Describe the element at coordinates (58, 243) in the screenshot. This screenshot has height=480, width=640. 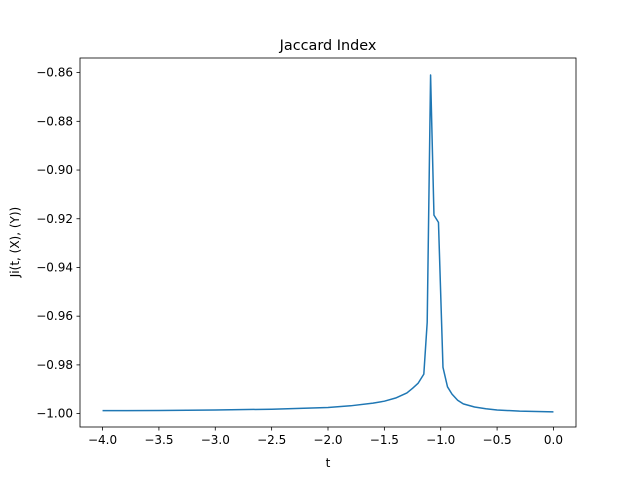
I see `y-axis-ticks: −1.00 −0.98 −0.96 −0.94 −0.92 −0.90 −0.88 −0.86` at that location.